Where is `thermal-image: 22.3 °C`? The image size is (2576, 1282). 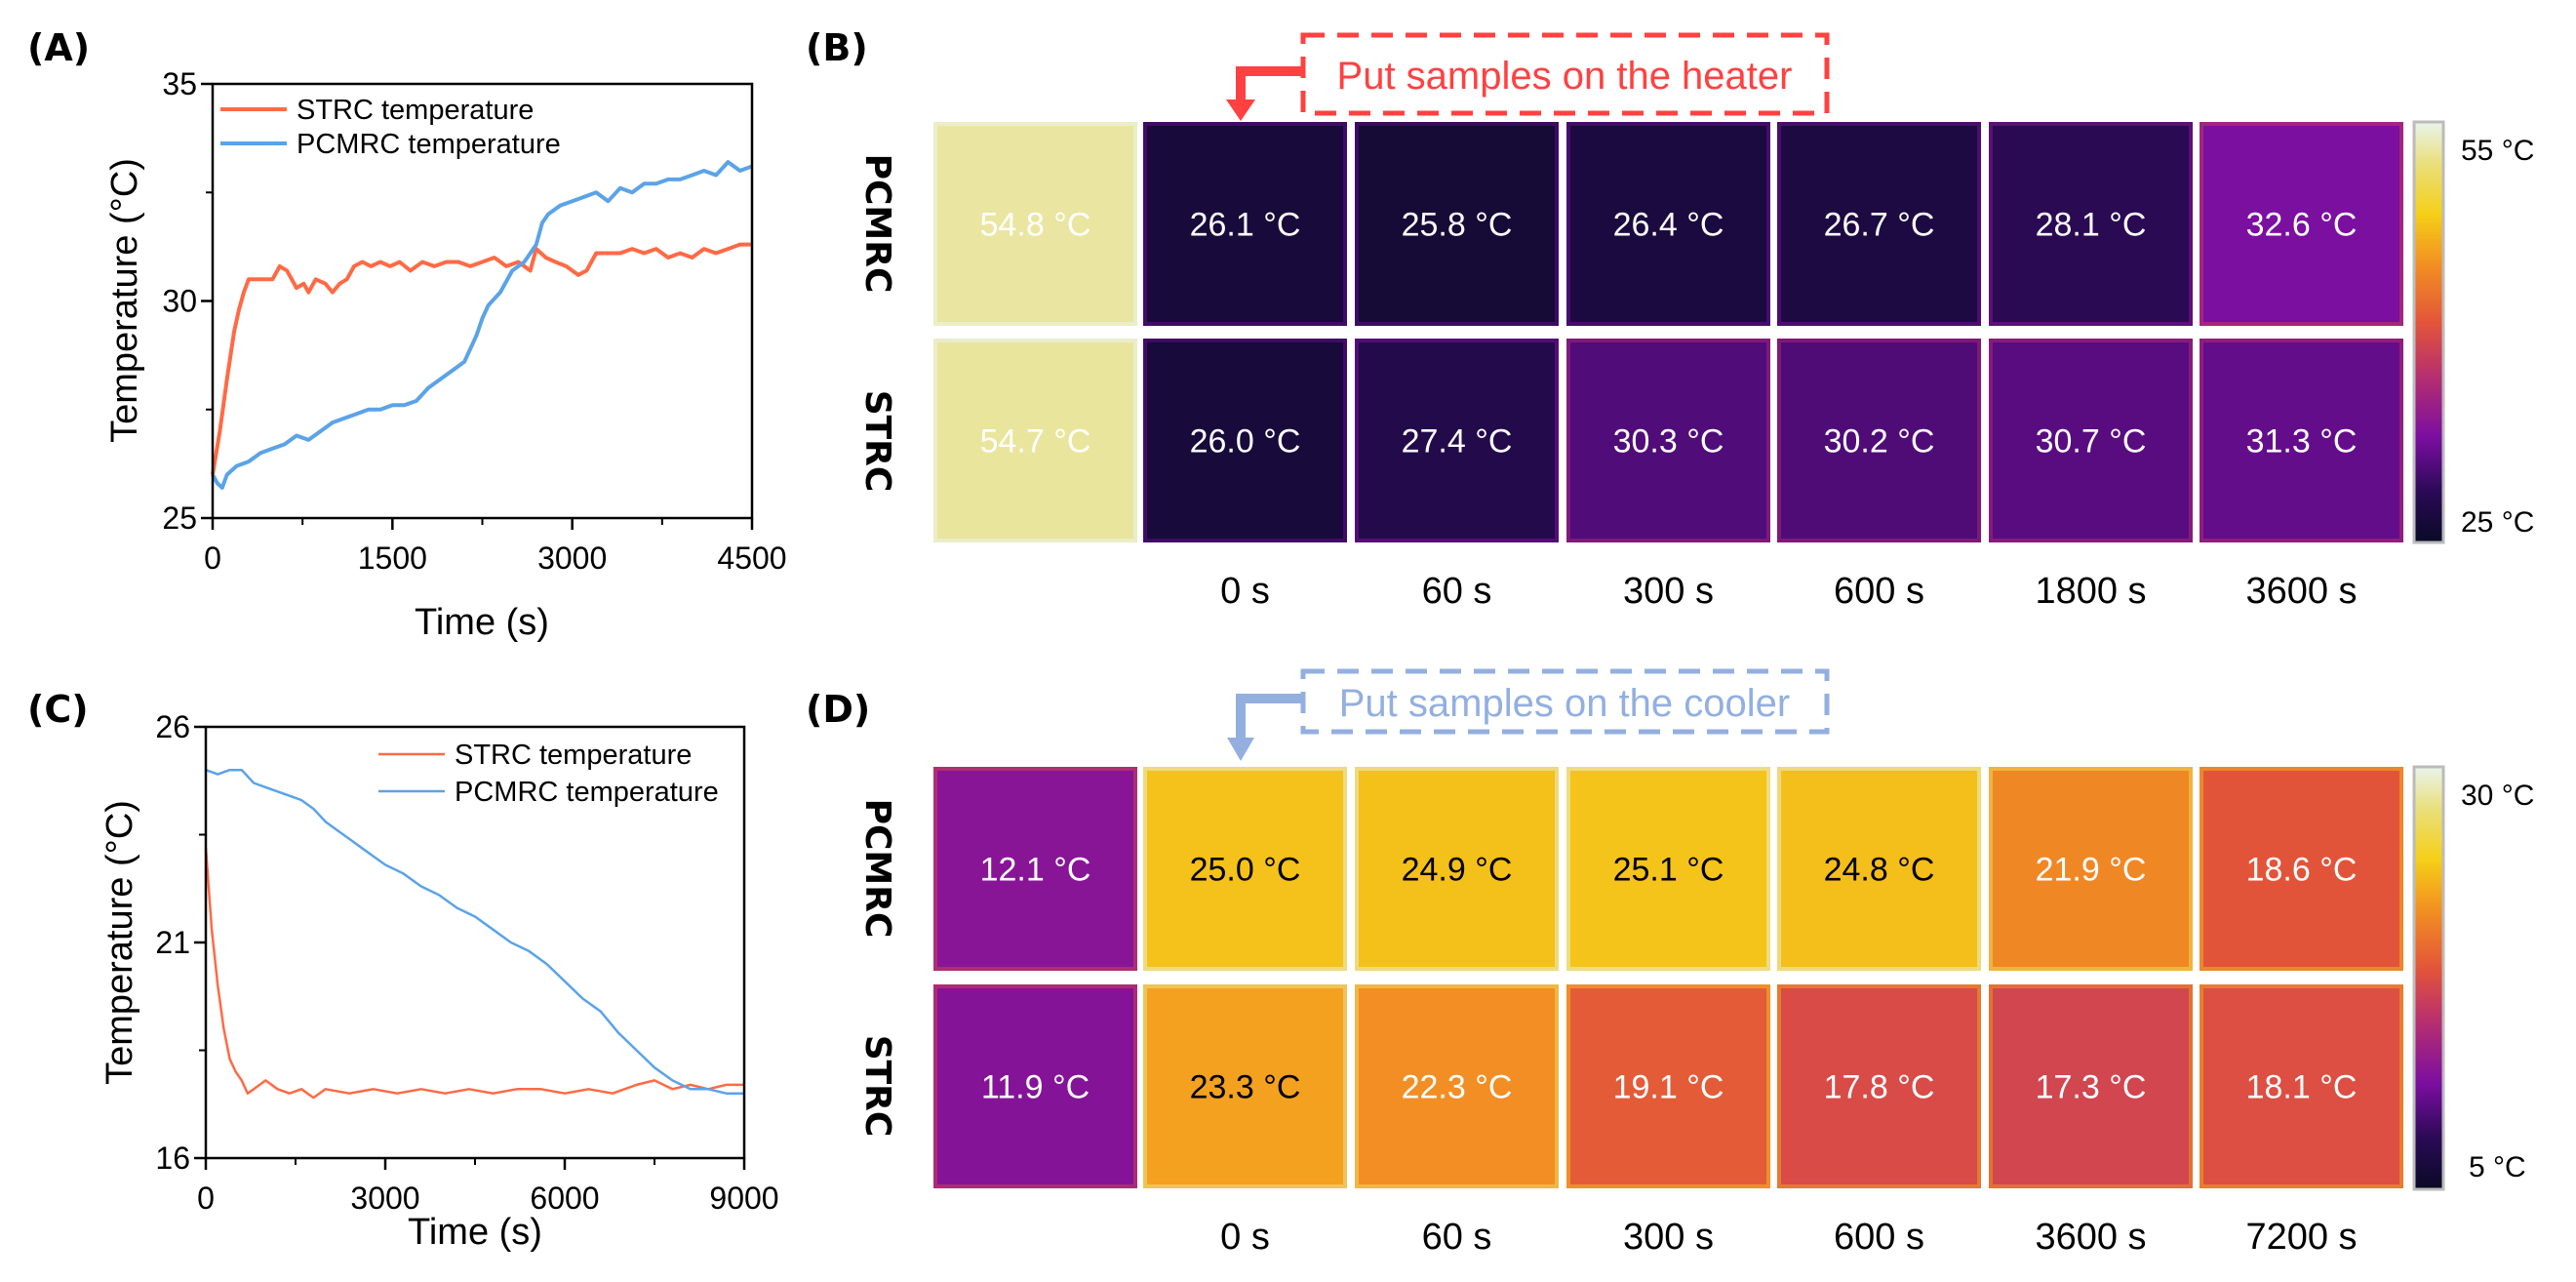 thermal-image: 22.3 °C is located at coordinates (1457, 1086).